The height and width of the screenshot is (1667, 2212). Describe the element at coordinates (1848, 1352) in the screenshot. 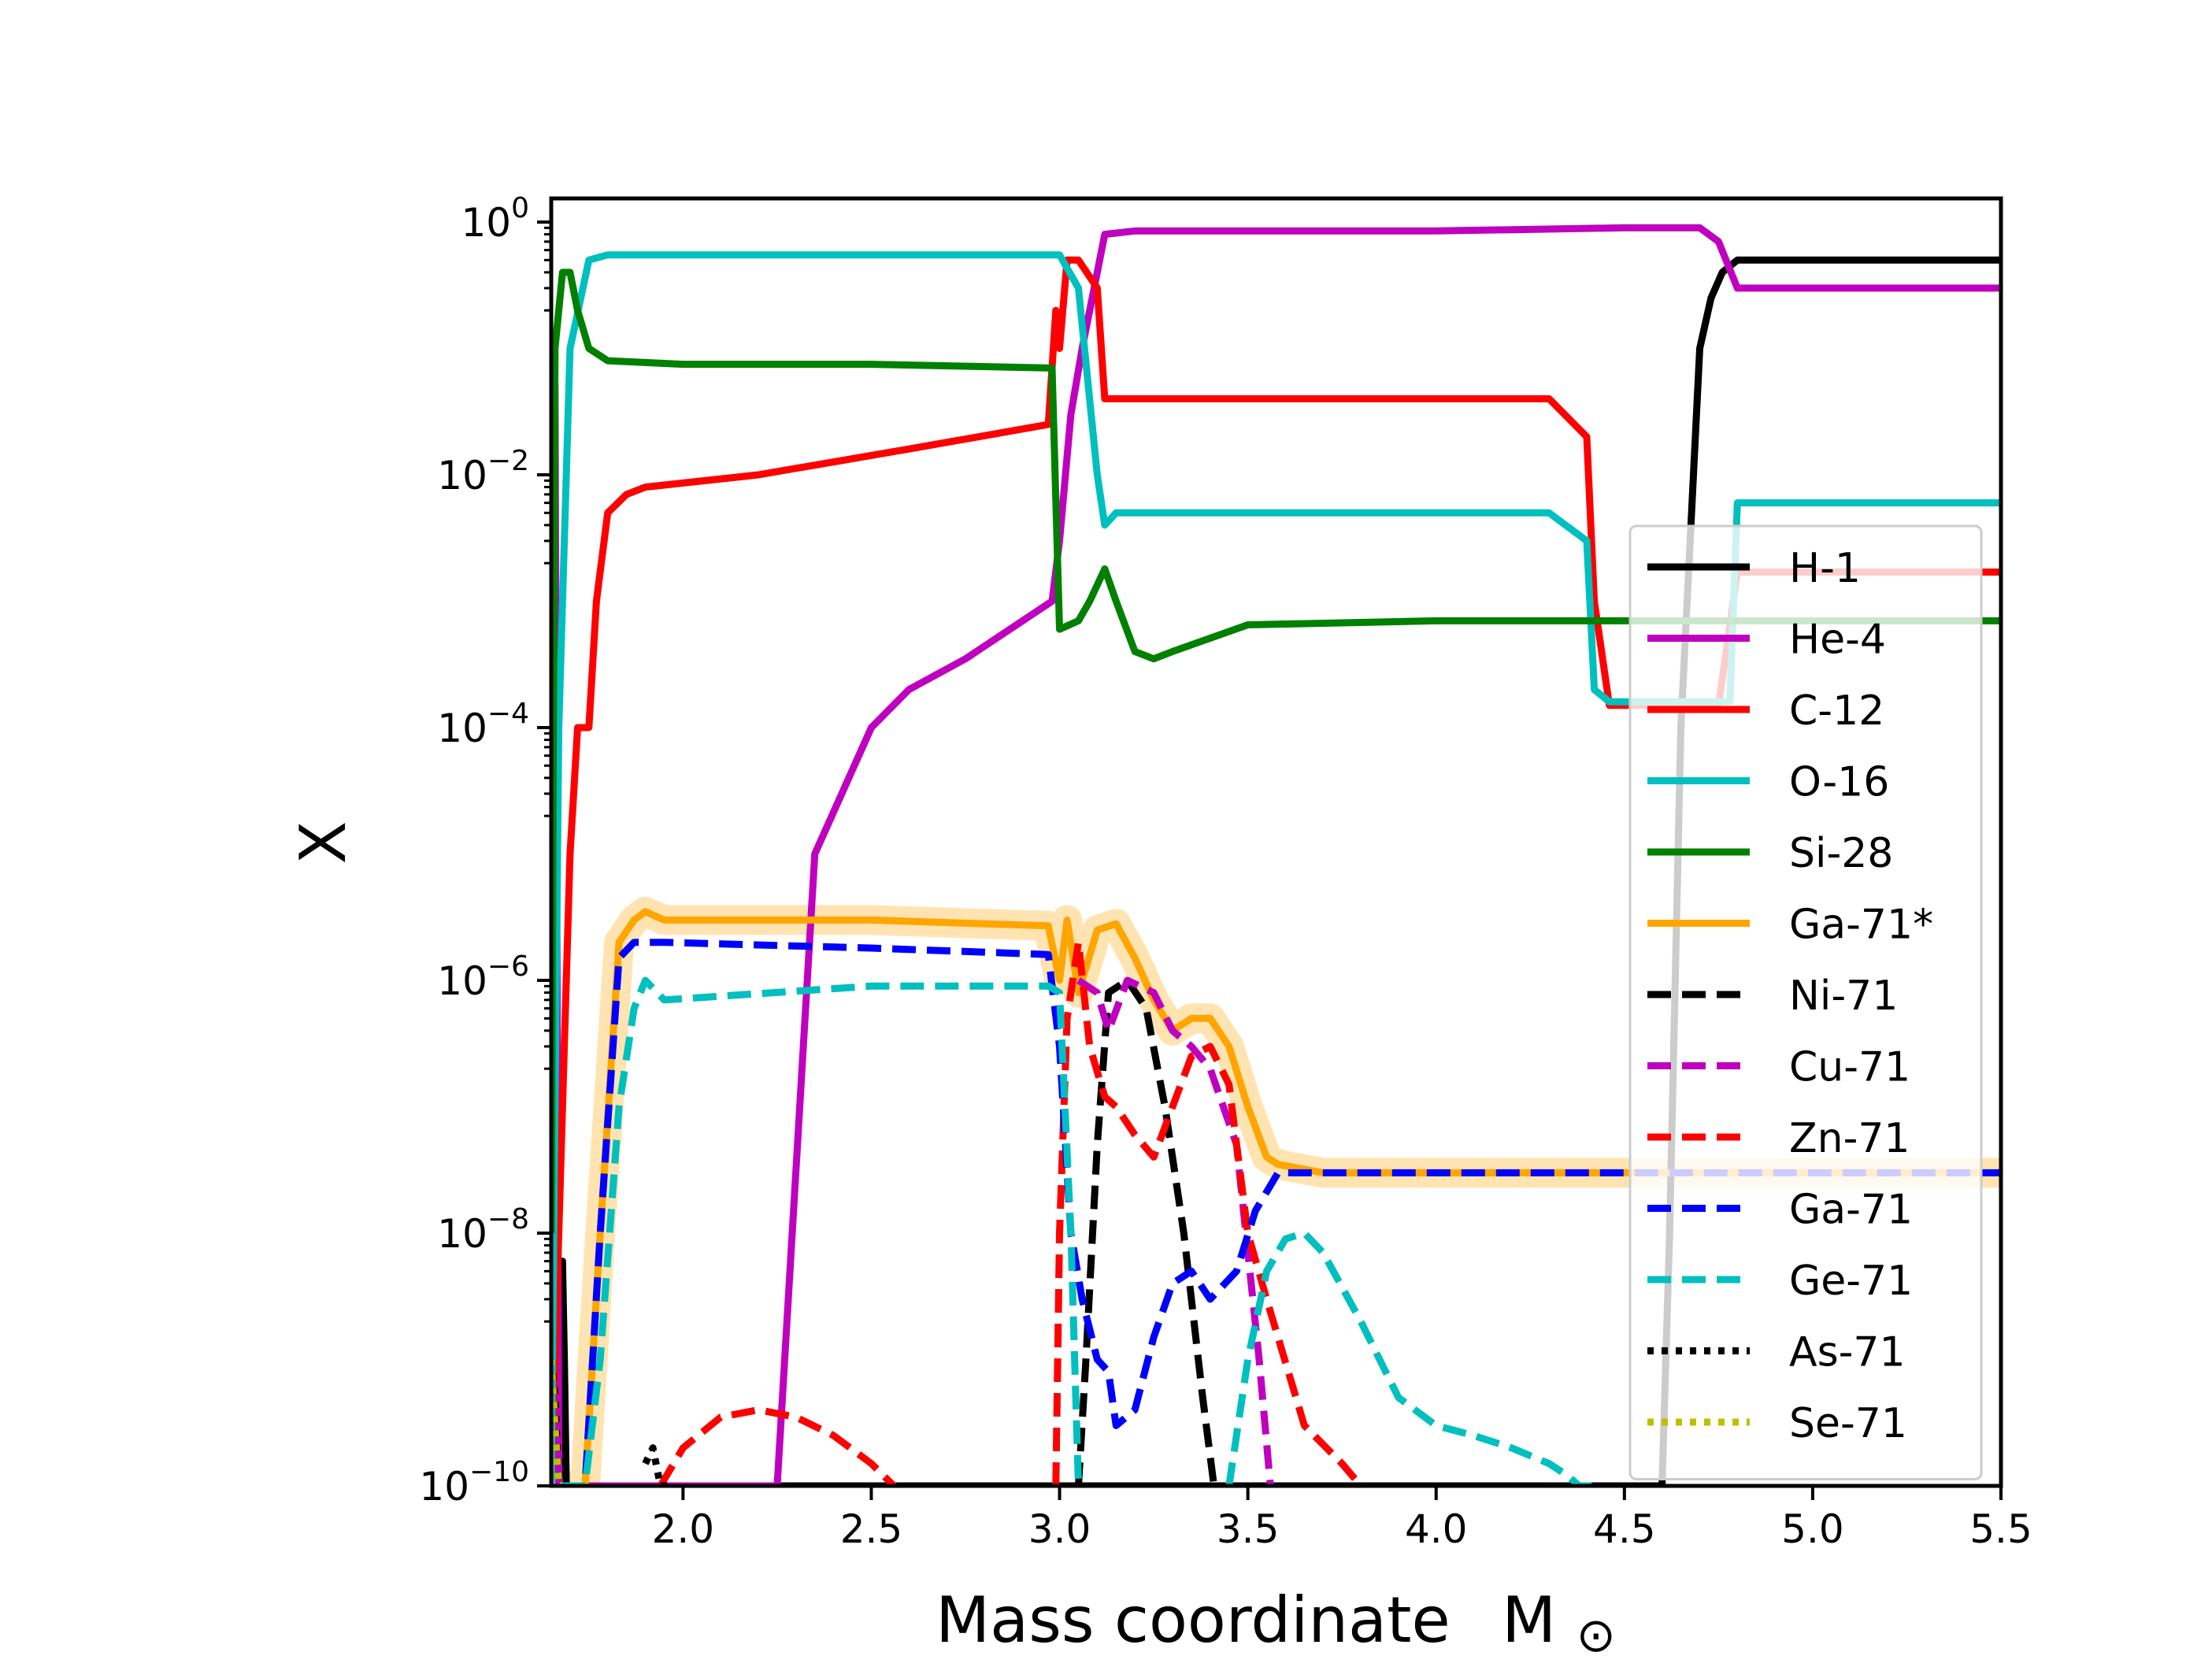

I see `legend-label-as-71: As-71` at that location.